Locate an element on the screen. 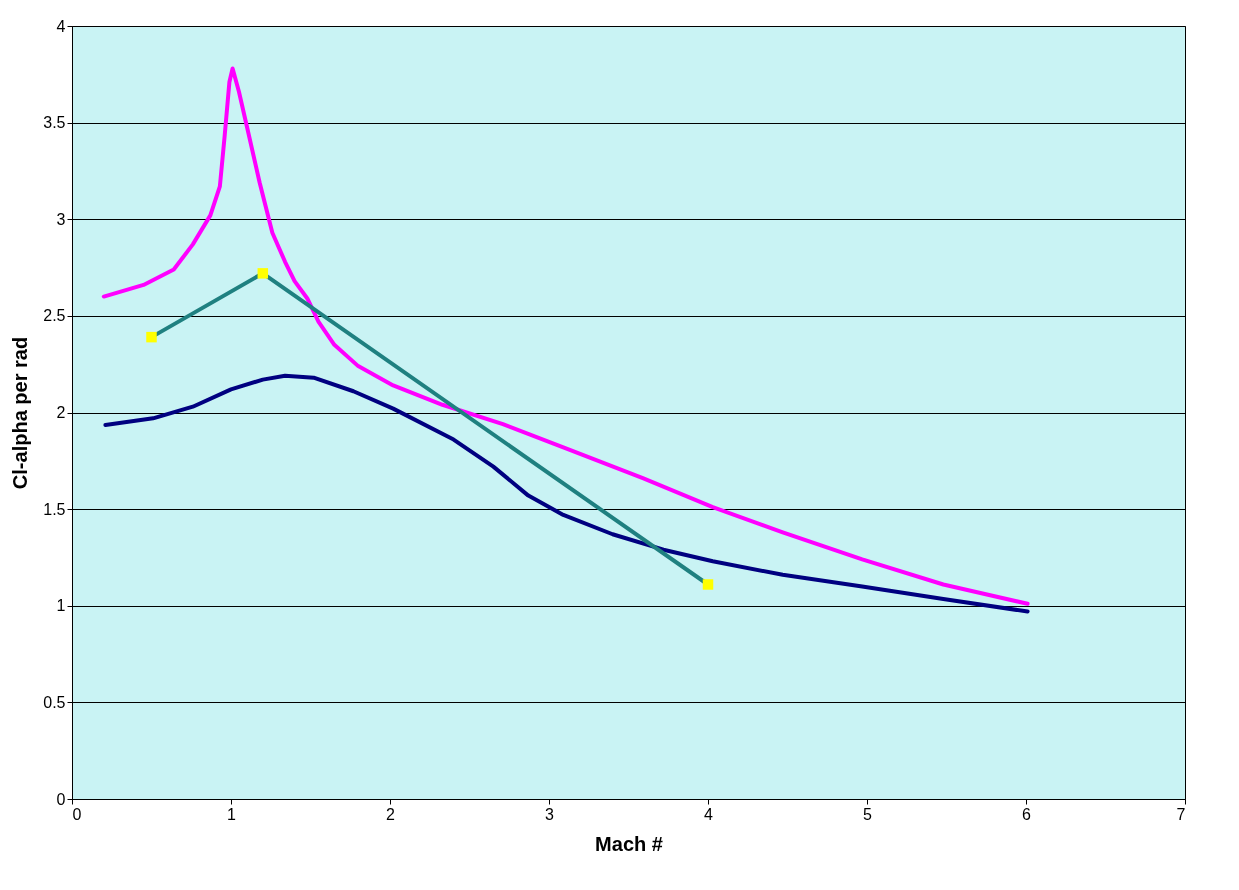  x-tick-label: 4 is located at coordinates (709, 814).